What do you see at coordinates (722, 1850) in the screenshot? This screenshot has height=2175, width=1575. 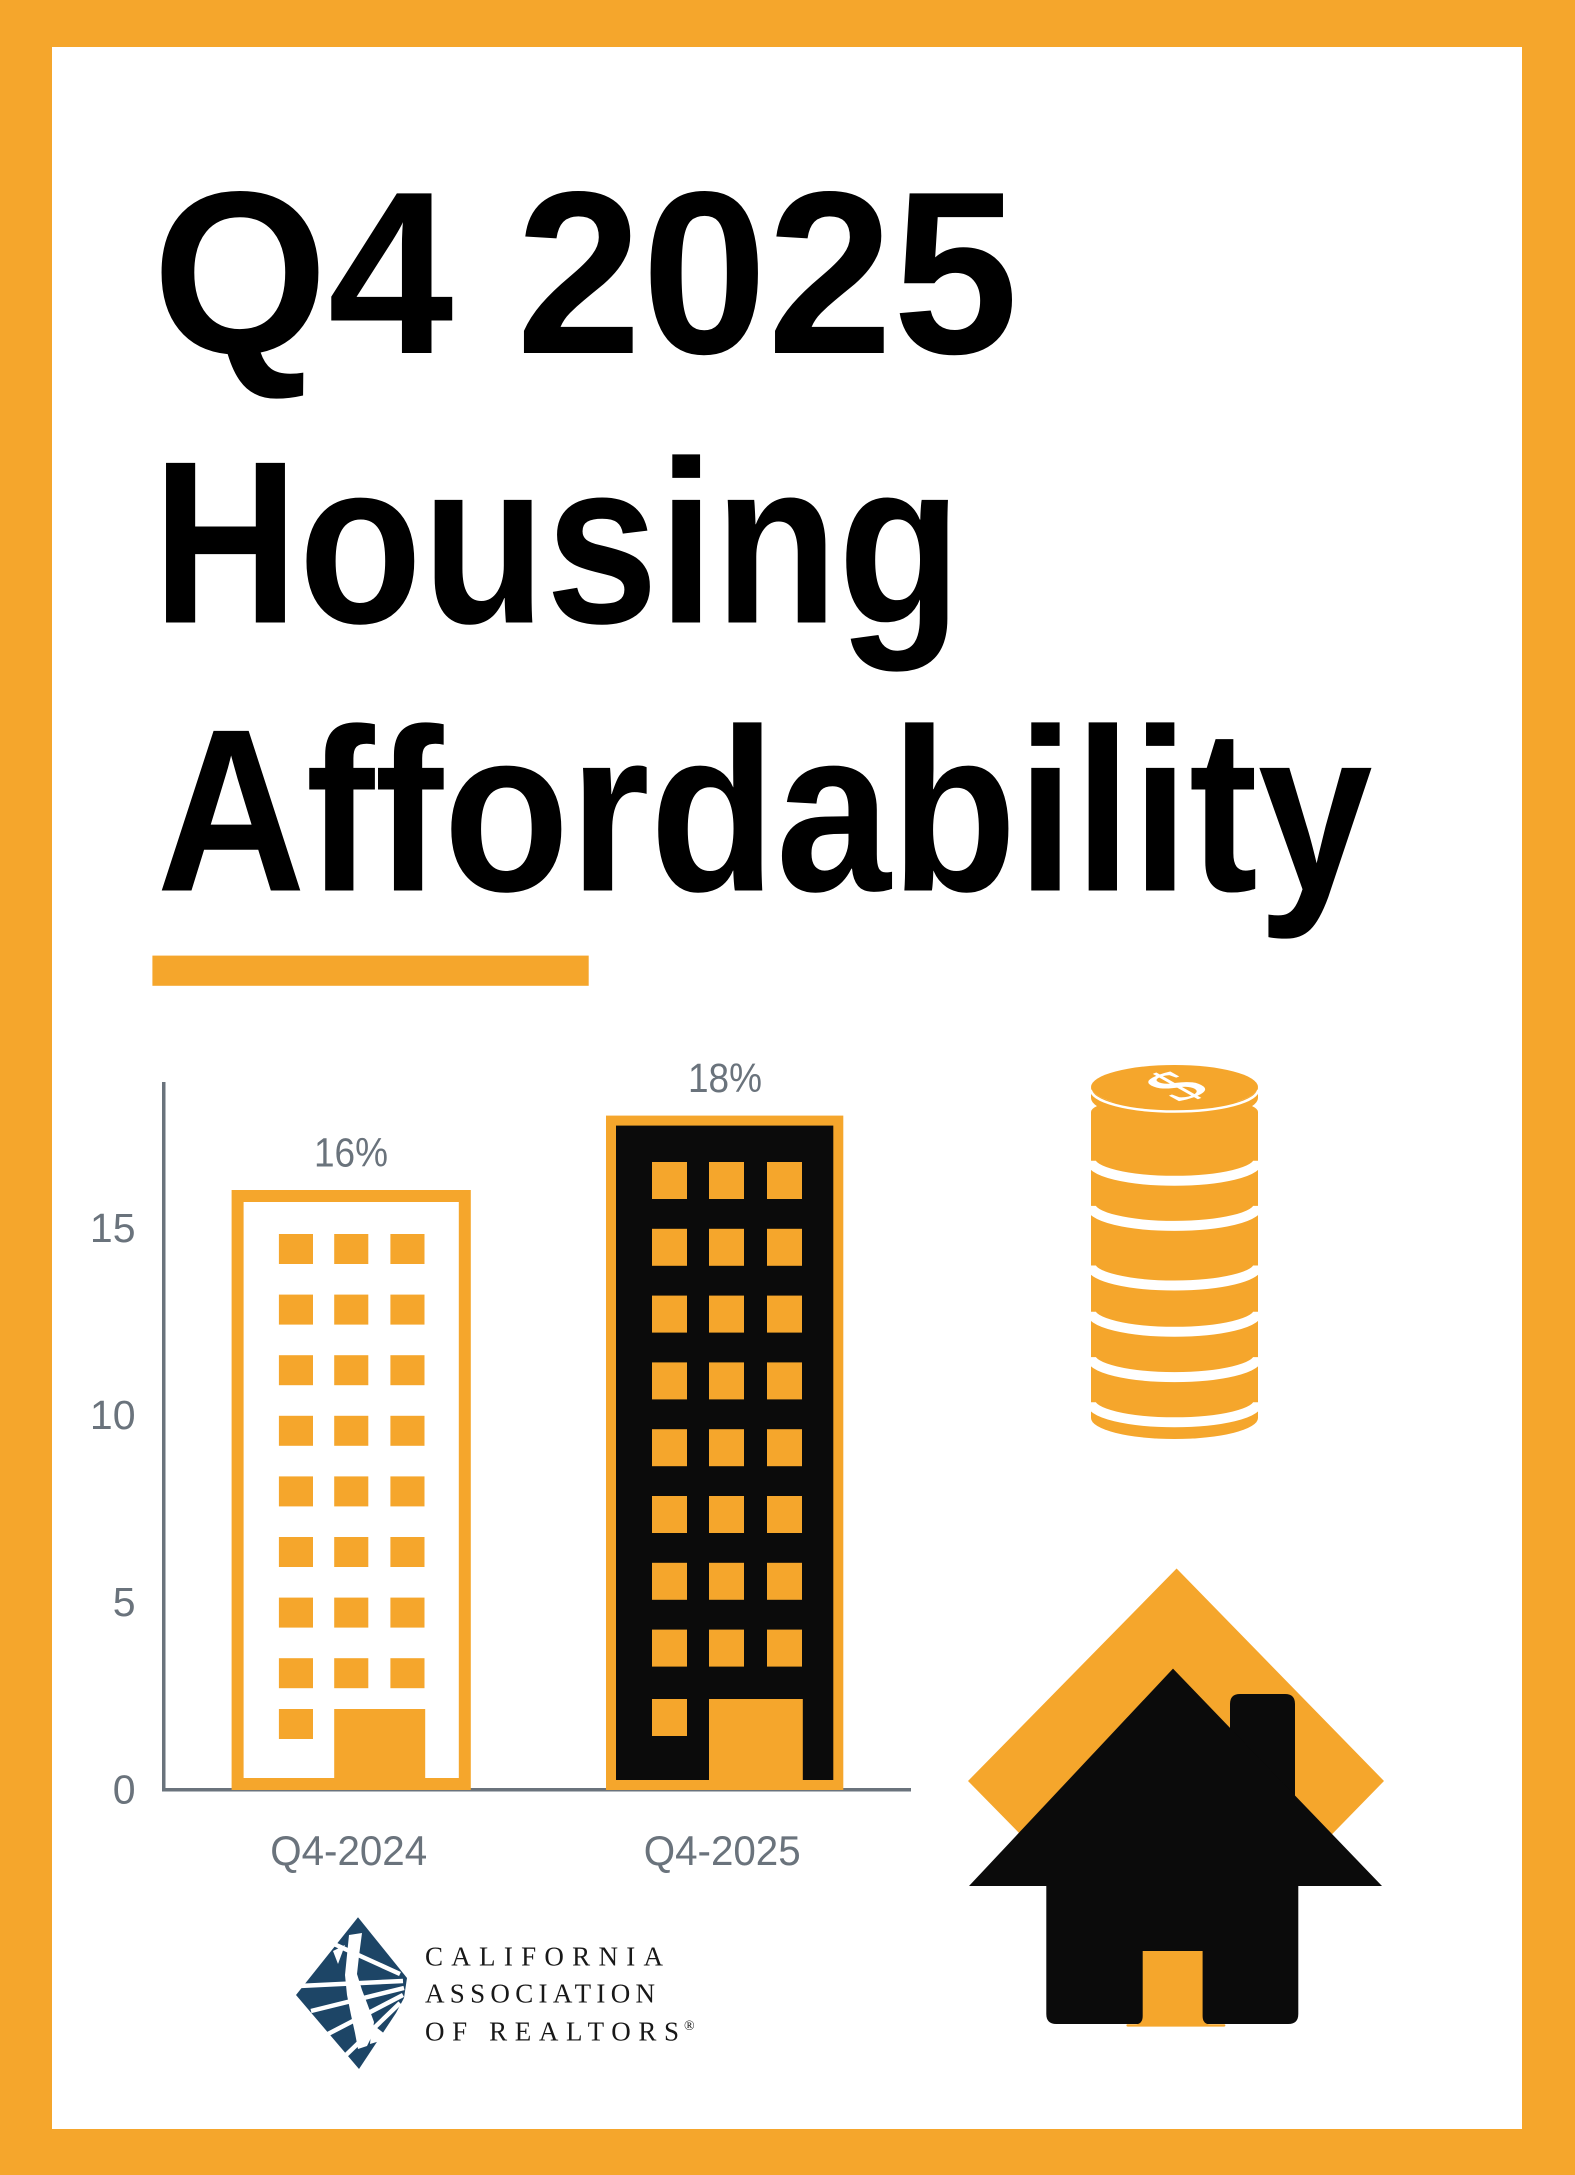 I see `svg-text: Q4-2025` at bounding box center [722, 1850].